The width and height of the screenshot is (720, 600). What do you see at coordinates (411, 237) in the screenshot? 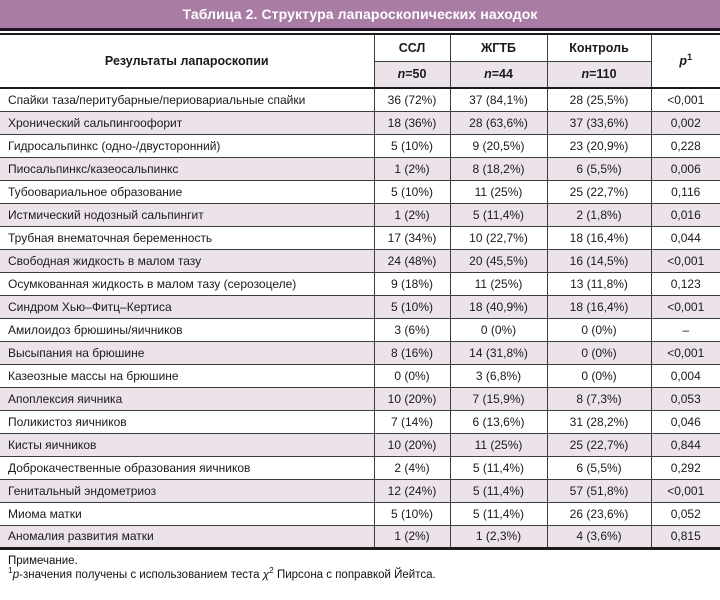
I see `cell-ssl: 17 (34%)` at bounding box center [411, 237].